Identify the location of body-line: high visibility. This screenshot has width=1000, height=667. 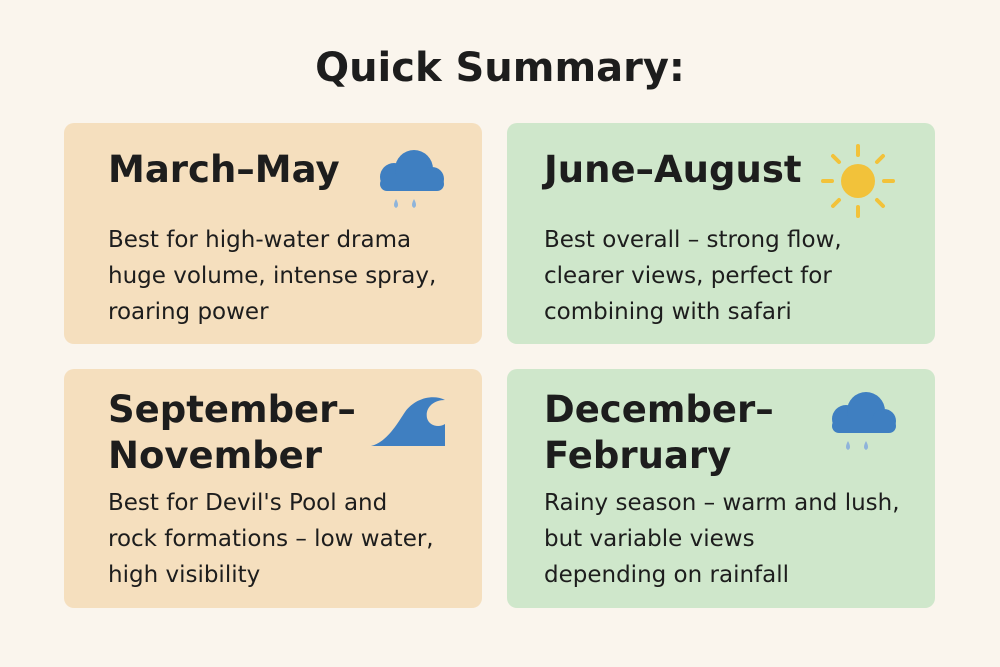
(184, 575).